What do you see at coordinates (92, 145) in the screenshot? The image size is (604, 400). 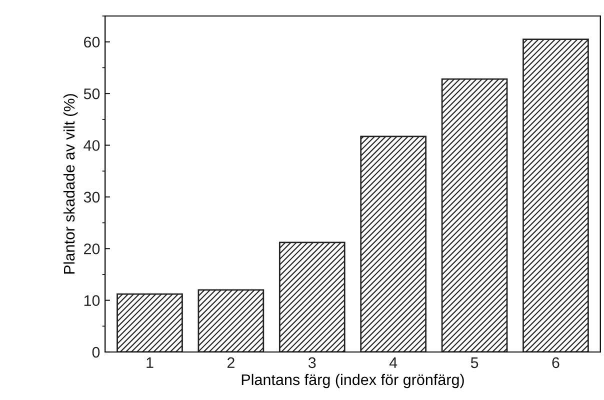 I see `y-tick-label: 40` at bounding box center [92, 145].